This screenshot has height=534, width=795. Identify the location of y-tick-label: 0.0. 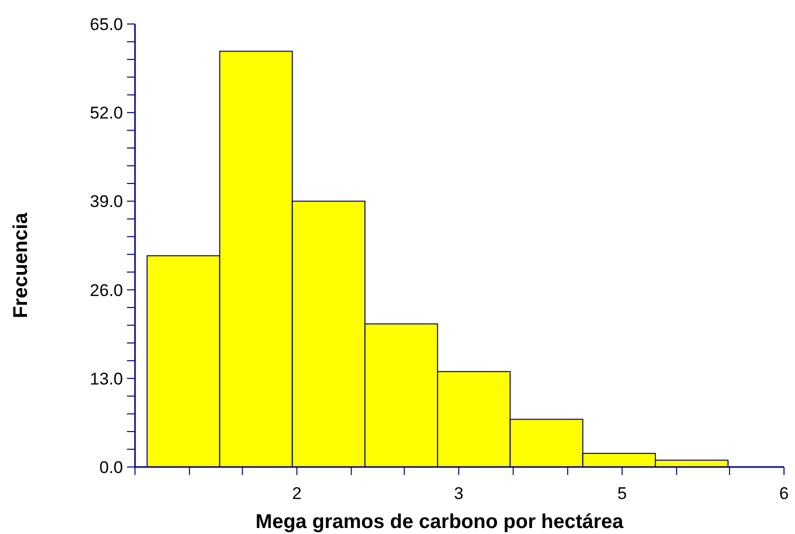
(111, 467).